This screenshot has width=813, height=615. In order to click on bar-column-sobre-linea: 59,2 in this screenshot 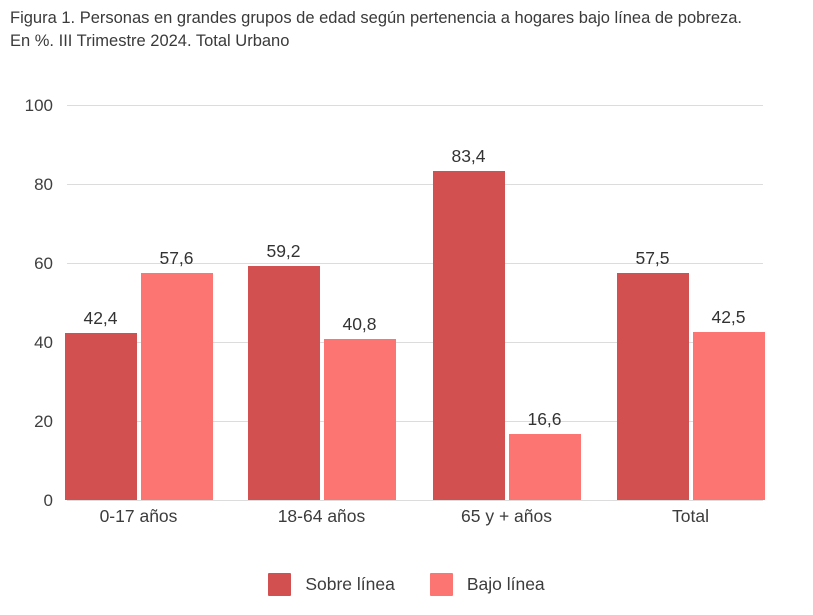, I will do `click(283, 370)`.